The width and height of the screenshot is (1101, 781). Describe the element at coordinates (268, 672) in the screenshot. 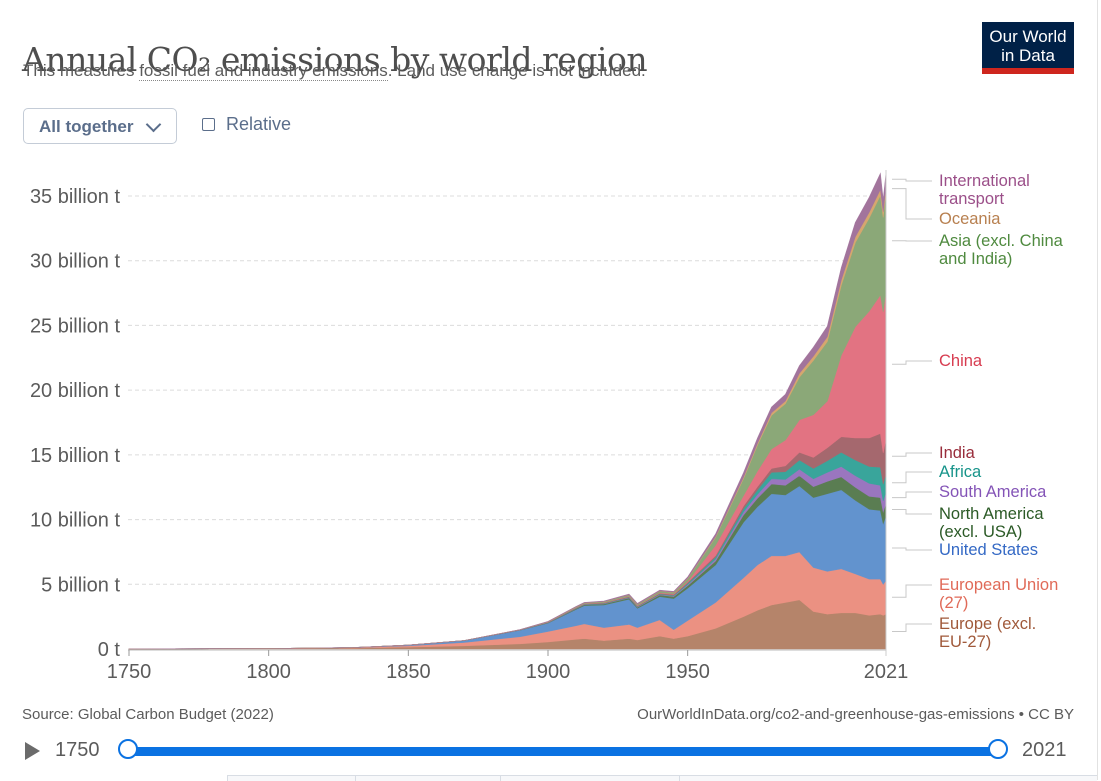

I see `x-tick-label: 1800` at that location.